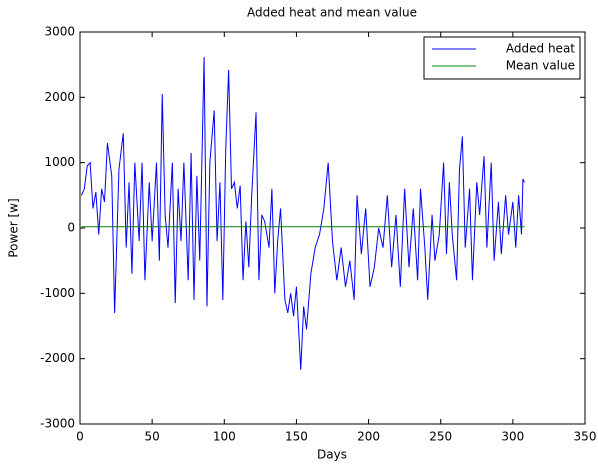  What do you see at coordinates (585, 437) in the screenshot?
I see `x-tick-label: 350` at bounding box center [585, 437].